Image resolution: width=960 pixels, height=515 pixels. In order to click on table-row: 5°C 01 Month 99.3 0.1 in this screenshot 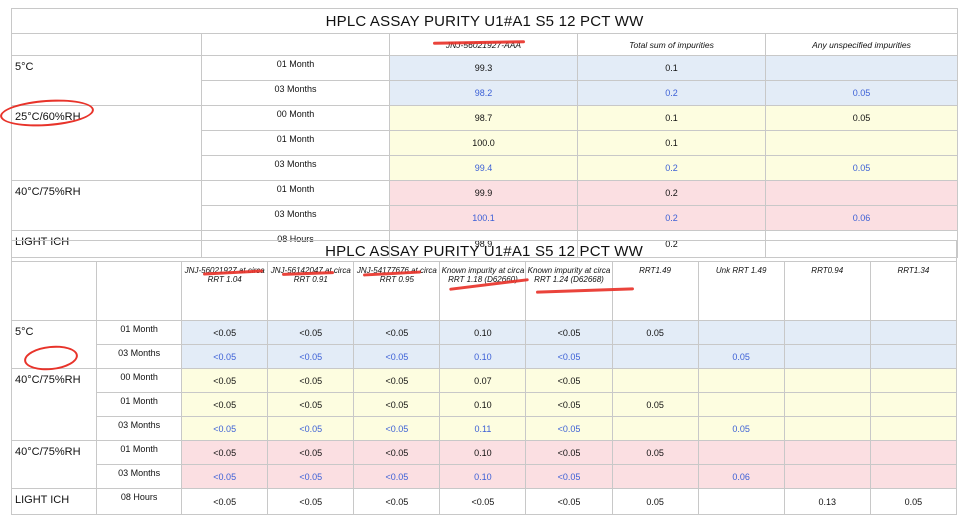, I will do `click(485, 80)`.